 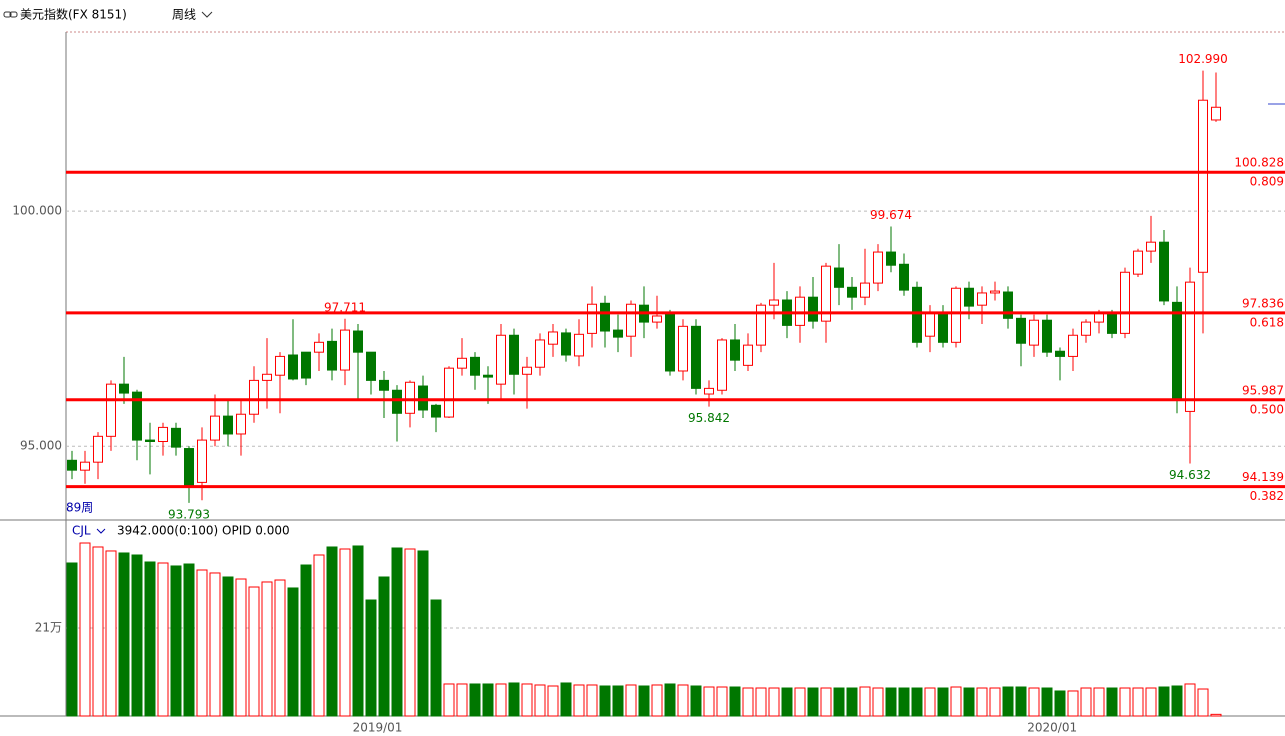 I want to click on level-value: 95.987, so click(x=1263, y=390).